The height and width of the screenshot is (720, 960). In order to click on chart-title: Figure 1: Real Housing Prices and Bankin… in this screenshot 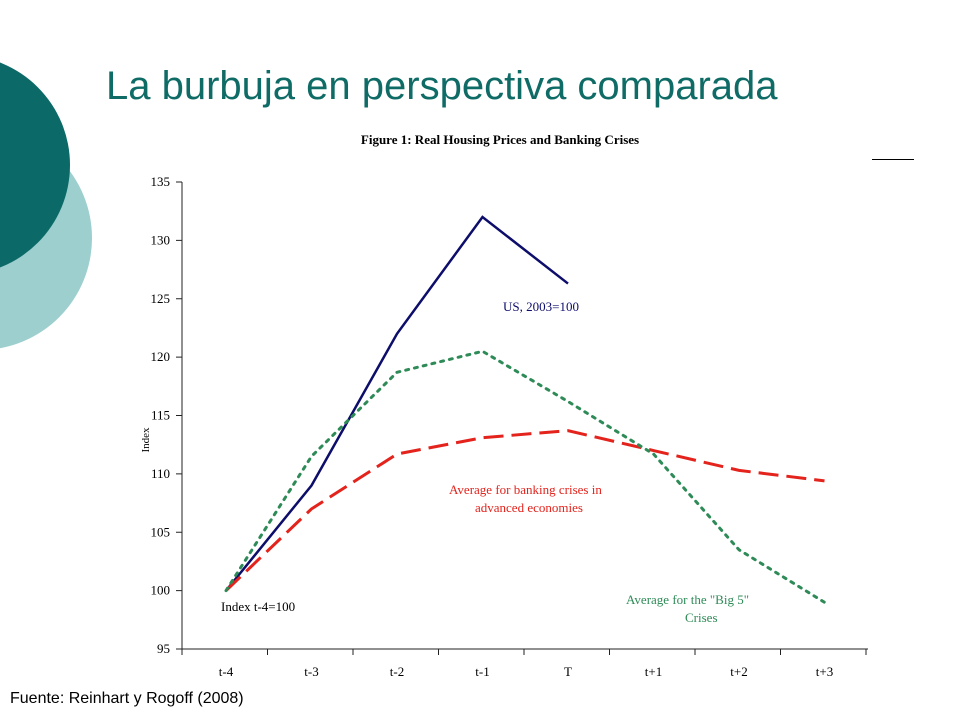, I will do `click(500, 139)`.